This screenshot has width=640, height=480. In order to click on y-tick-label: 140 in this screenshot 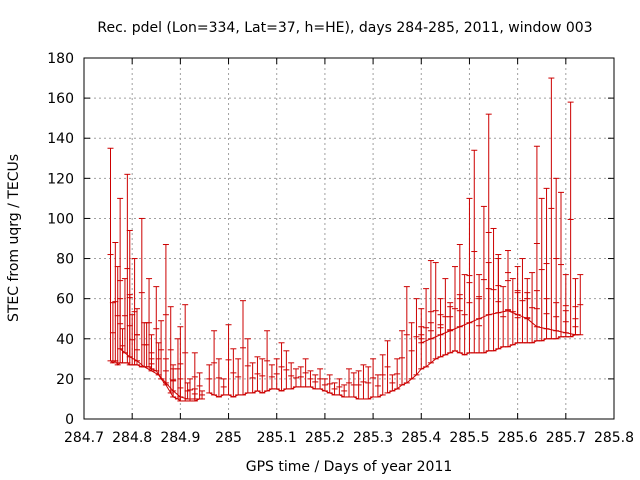, I will do `click(60, 139)`.